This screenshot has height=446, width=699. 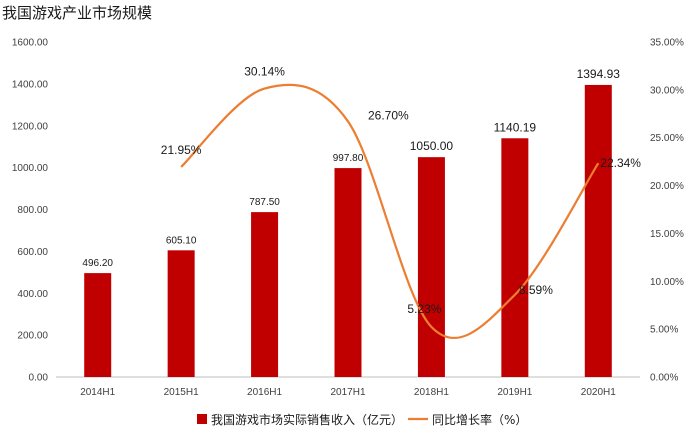 What do you see at coordinates (97, 392) in the screenshot?
I see `x-tick-label: 2014H1` at bounding box center [97, 392].